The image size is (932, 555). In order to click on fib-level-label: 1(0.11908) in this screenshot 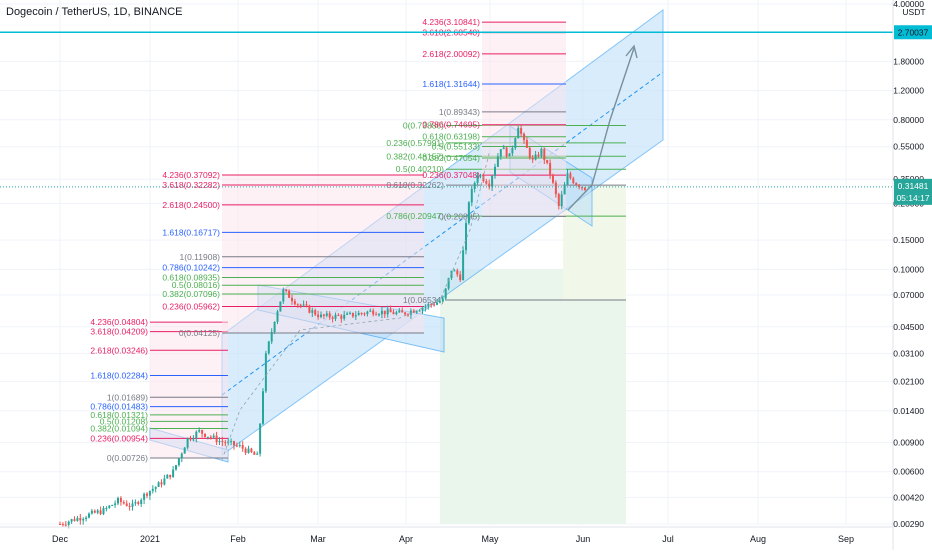, I will do `click(200, 257)`.